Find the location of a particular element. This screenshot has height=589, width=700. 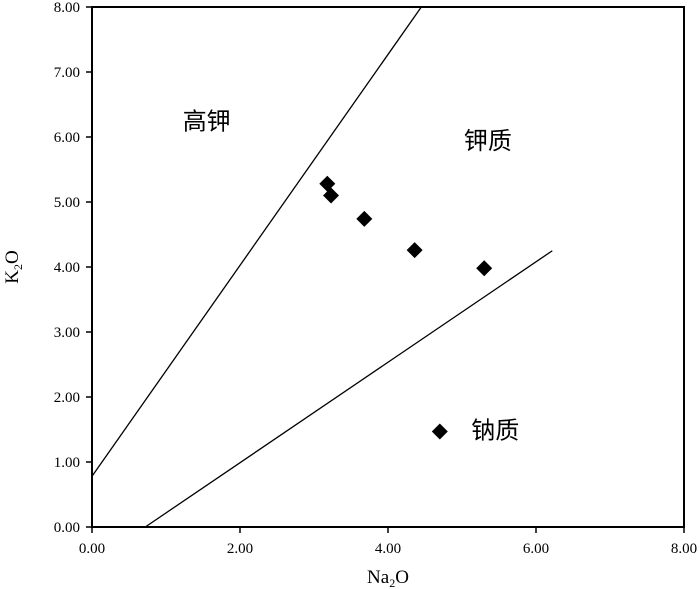

y-tick-label: 6.00 is located at coordinates (67, 138).